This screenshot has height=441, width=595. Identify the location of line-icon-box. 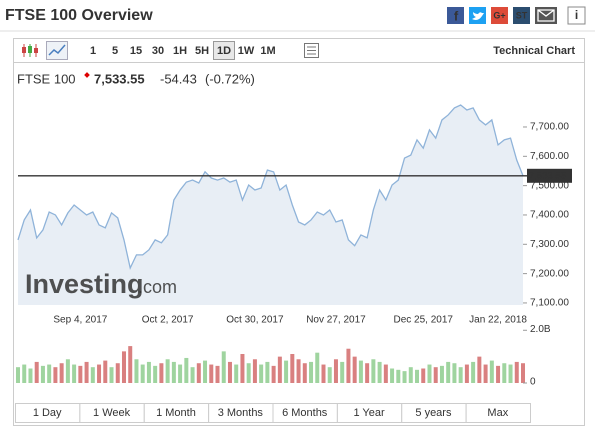
(57, 50).